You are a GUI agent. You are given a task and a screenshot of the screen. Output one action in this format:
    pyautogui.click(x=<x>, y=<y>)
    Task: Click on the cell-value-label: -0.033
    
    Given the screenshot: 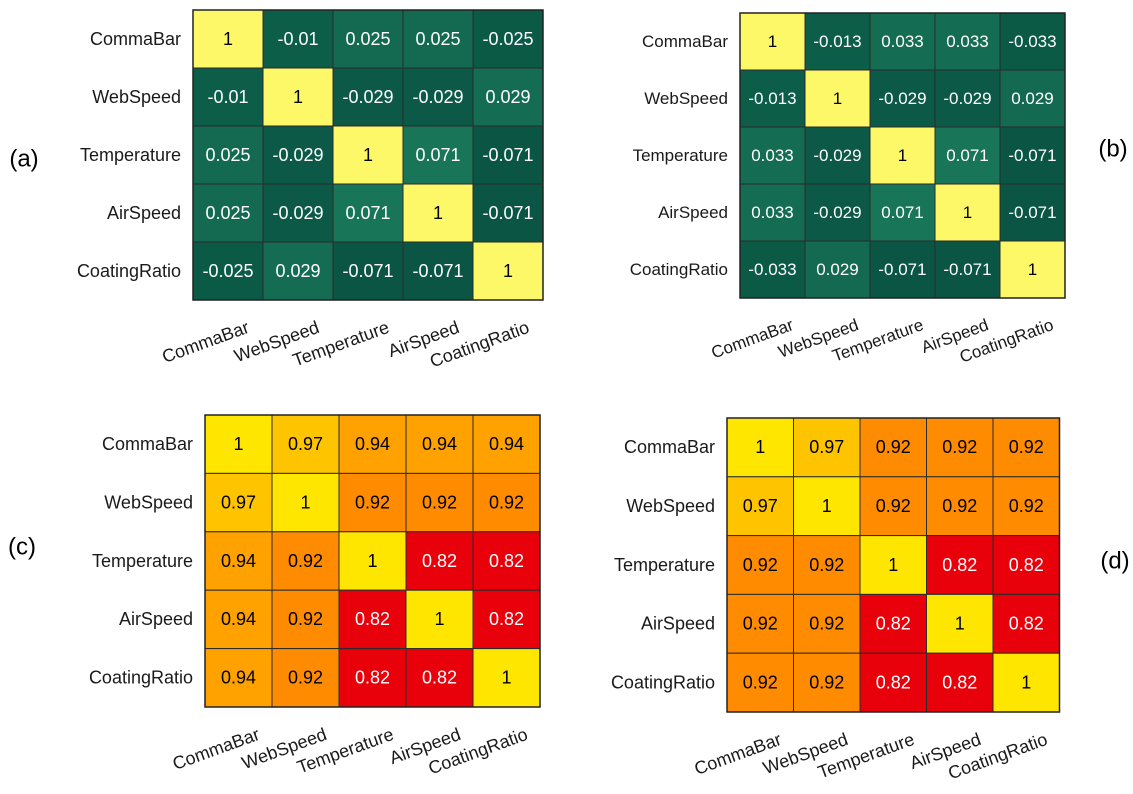 What is the action you would take?
    pyautogui.click(x=772, y=269)
    